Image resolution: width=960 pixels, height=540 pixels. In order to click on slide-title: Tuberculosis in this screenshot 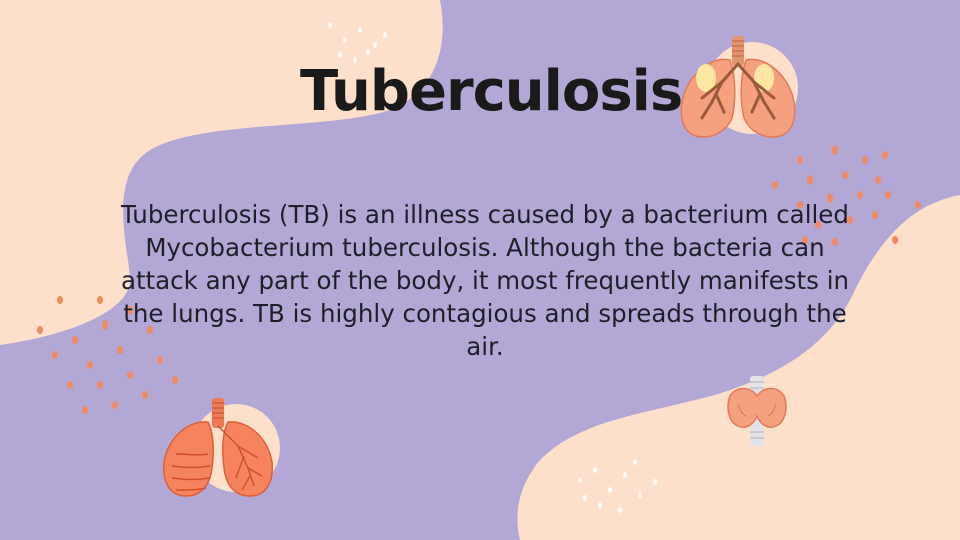, I will do `click(491, 91)`.